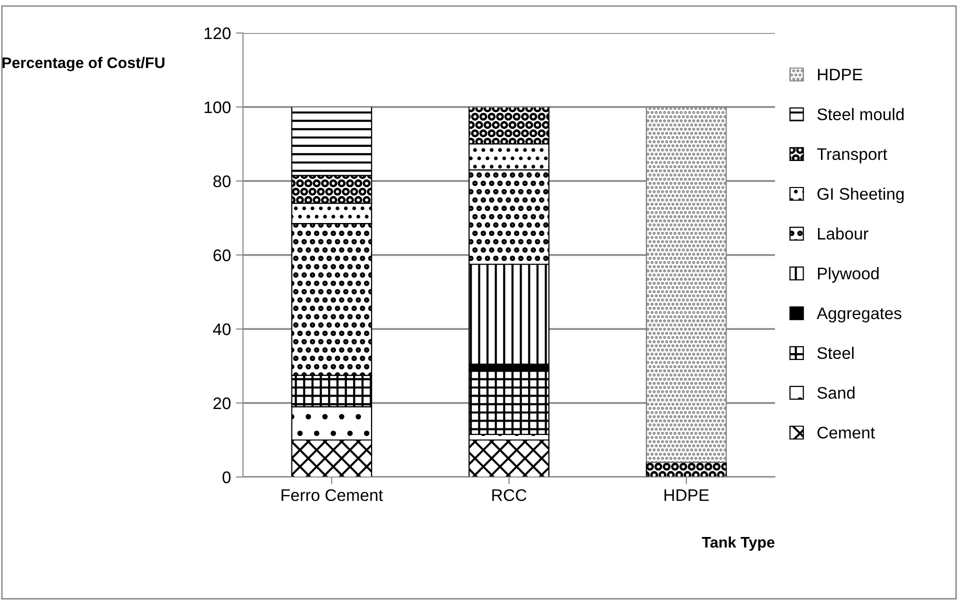 Image resolution: width=958 pixels, height=611 pixels. What do you see at coordinates (848, 275) in the screenshot?
I see `legend-label: Plywood` at bounding box center [848, 275].